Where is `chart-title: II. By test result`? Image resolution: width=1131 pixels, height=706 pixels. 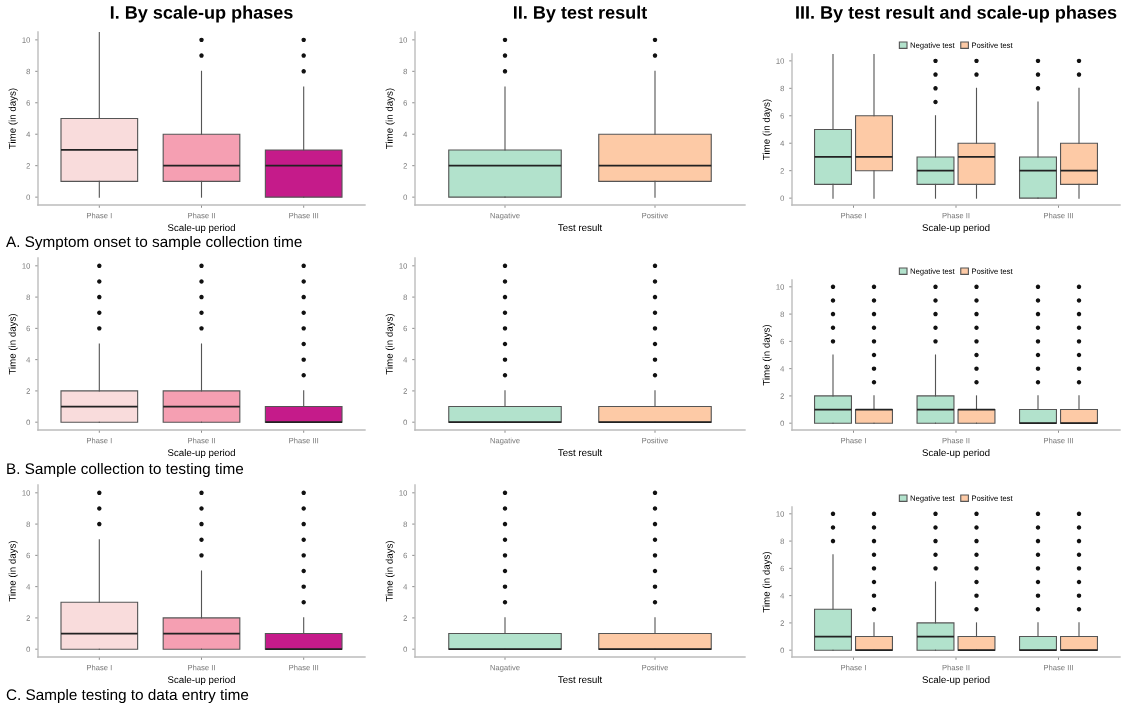
chart-title: II. By test result is located at coordinates (580, 14).